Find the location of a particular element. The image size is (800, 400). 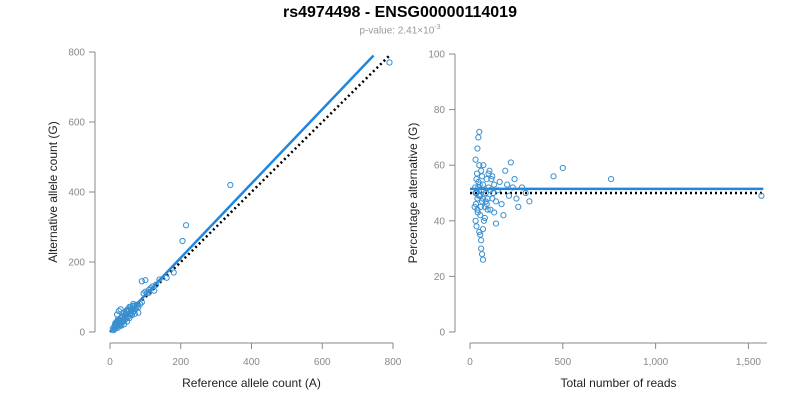

x-axis-title: Reference allele count (A) is located at coordinates (251, 383).